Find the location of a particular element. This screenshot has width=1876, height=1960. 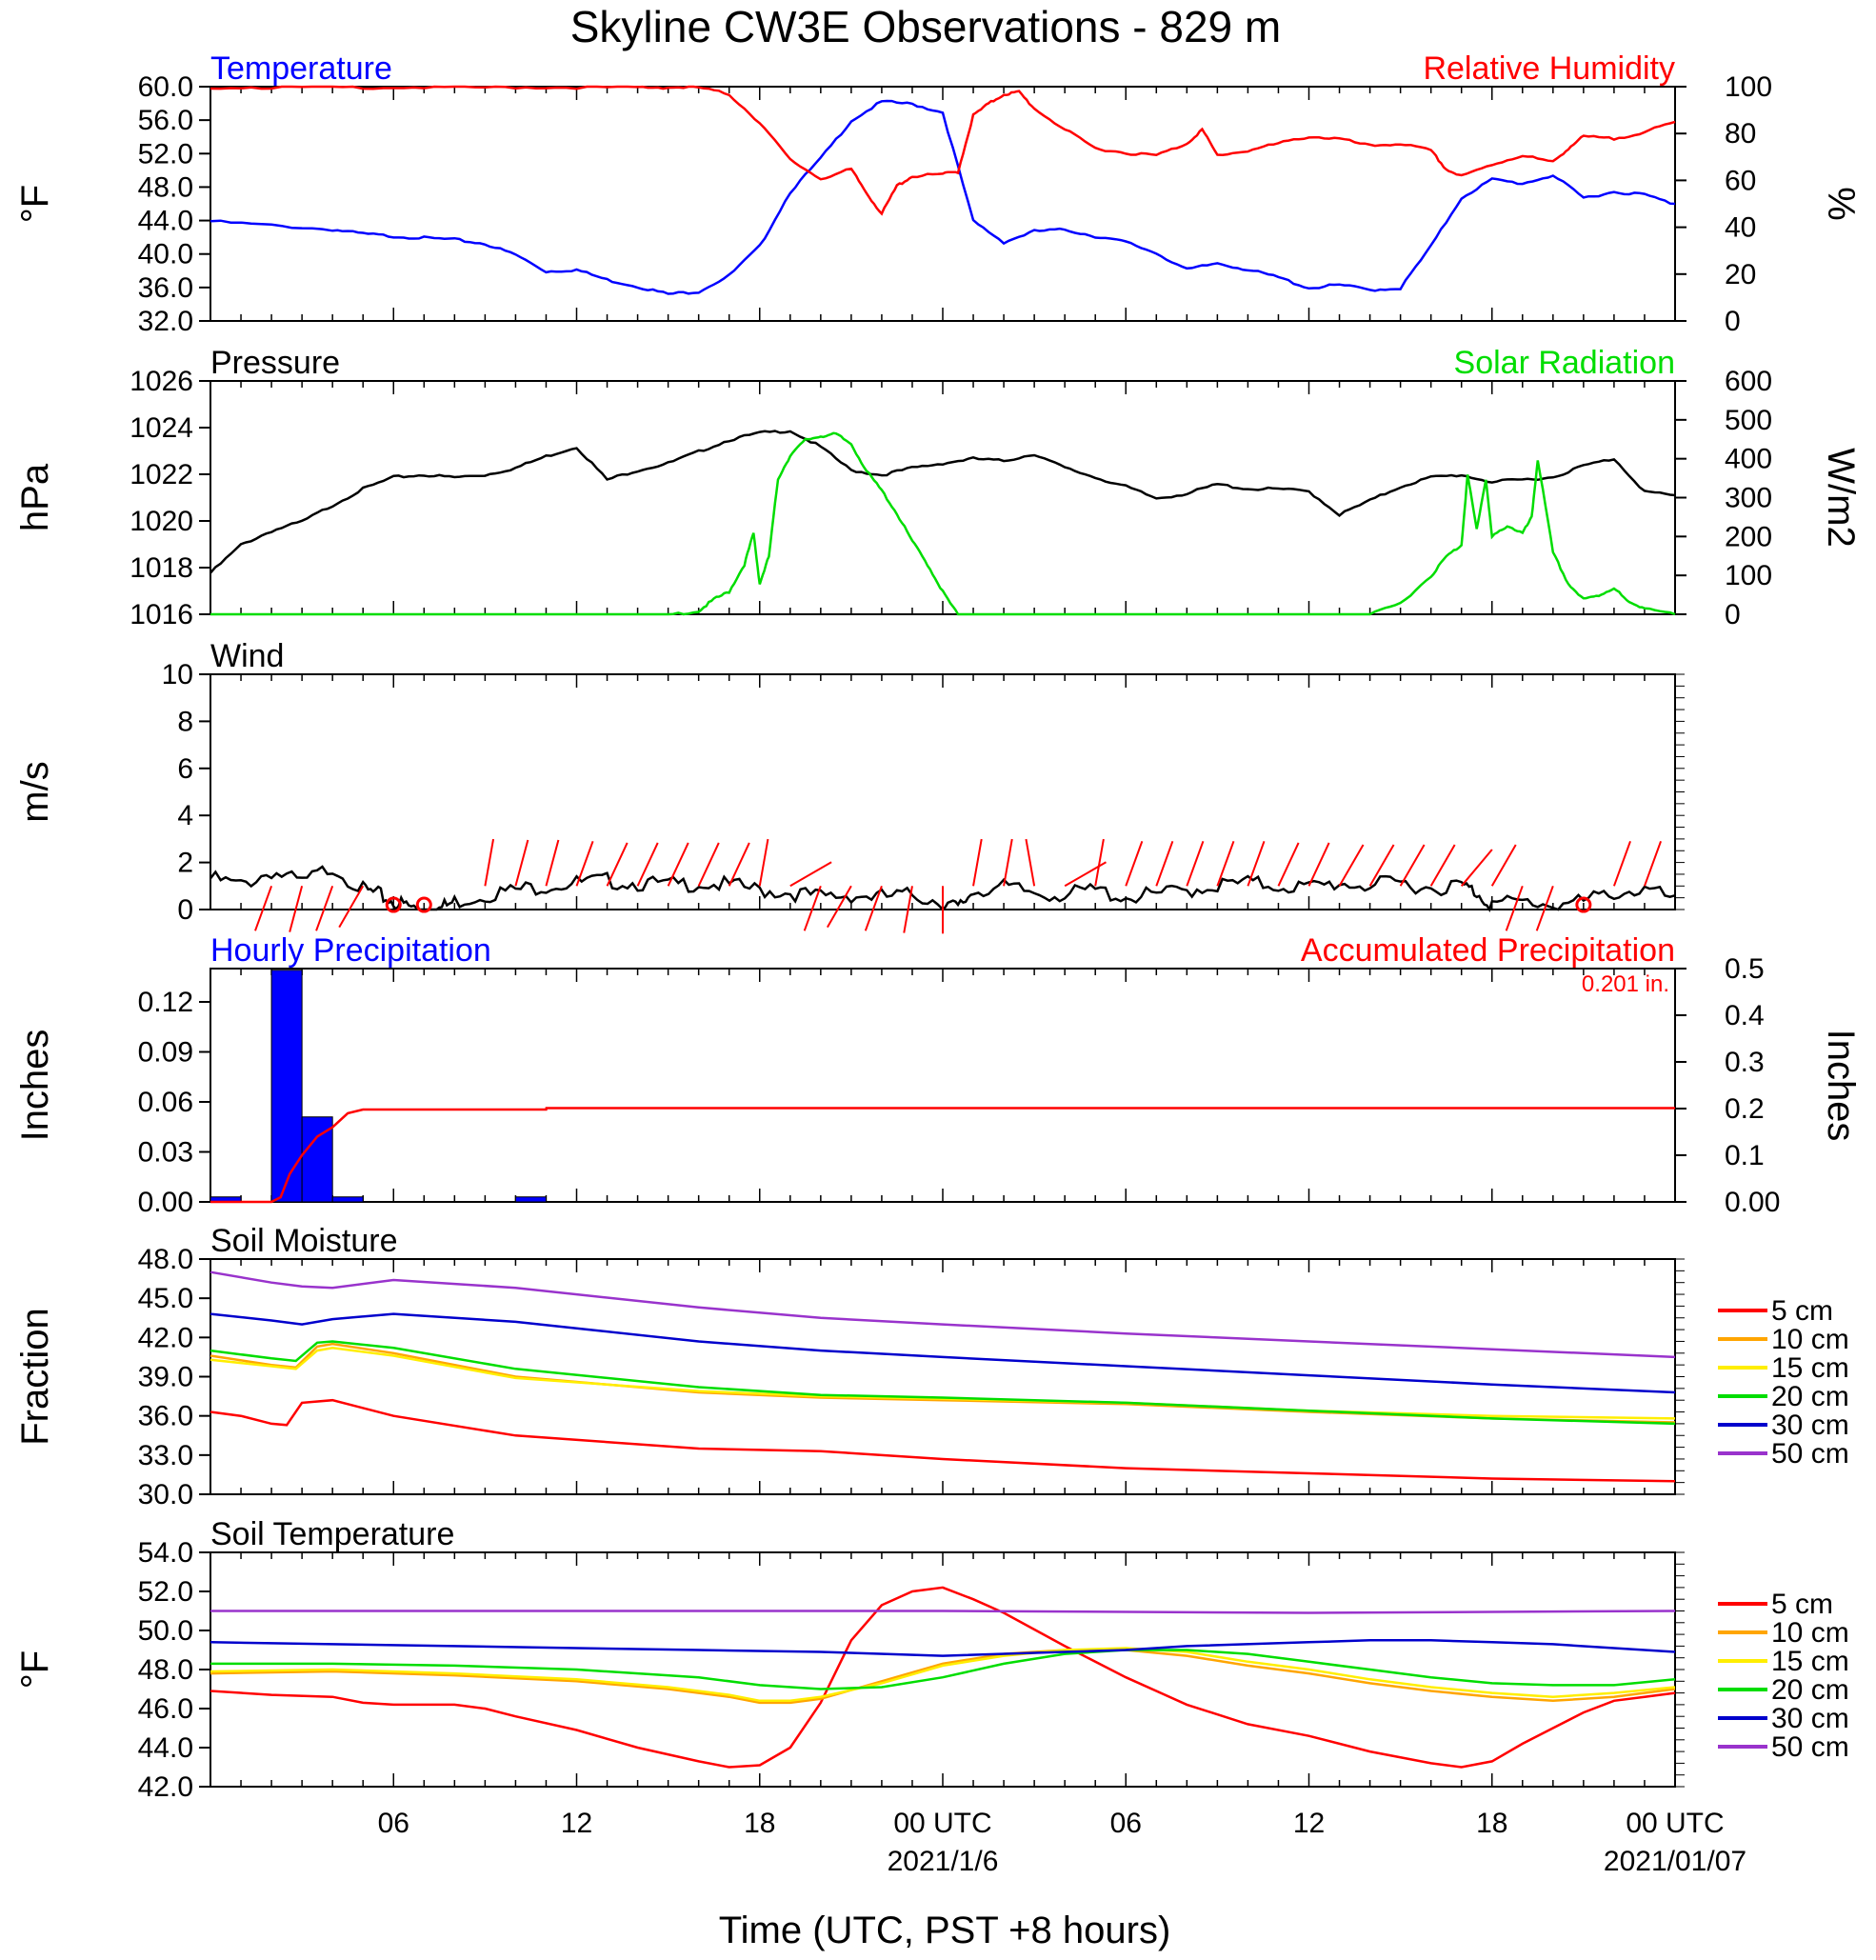

y-tick-label: 1020 is located at coordinates (162, 521).